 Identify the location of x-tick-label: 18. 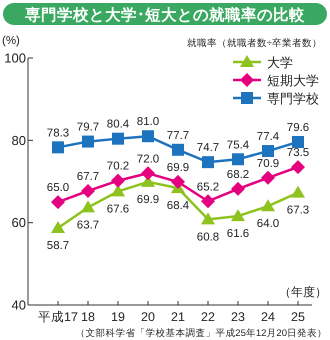
(88, 317).